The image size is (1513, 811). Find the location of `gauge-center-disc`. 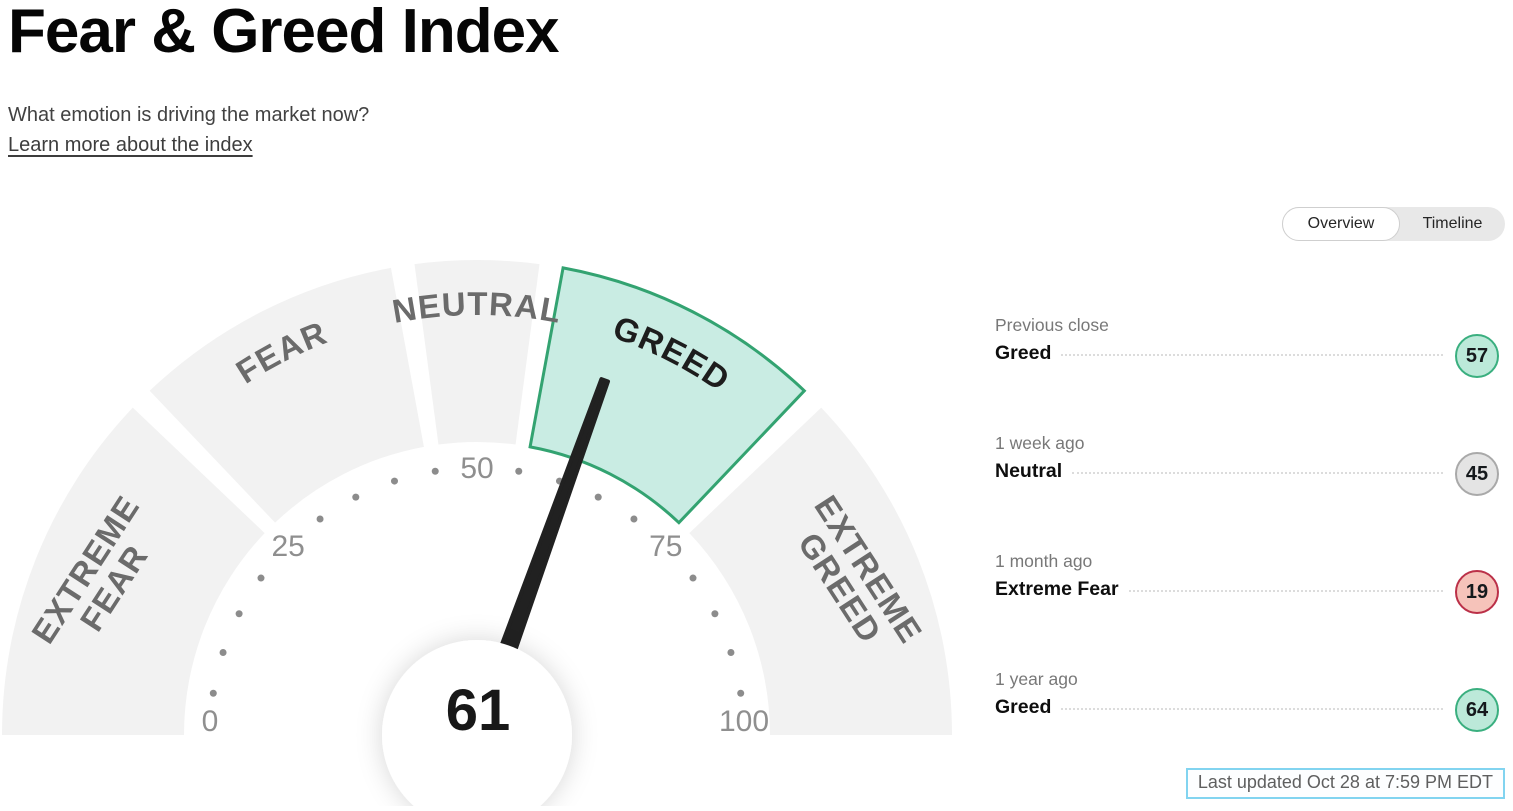

gauge-center-disc is located at coordinates (477, 725).